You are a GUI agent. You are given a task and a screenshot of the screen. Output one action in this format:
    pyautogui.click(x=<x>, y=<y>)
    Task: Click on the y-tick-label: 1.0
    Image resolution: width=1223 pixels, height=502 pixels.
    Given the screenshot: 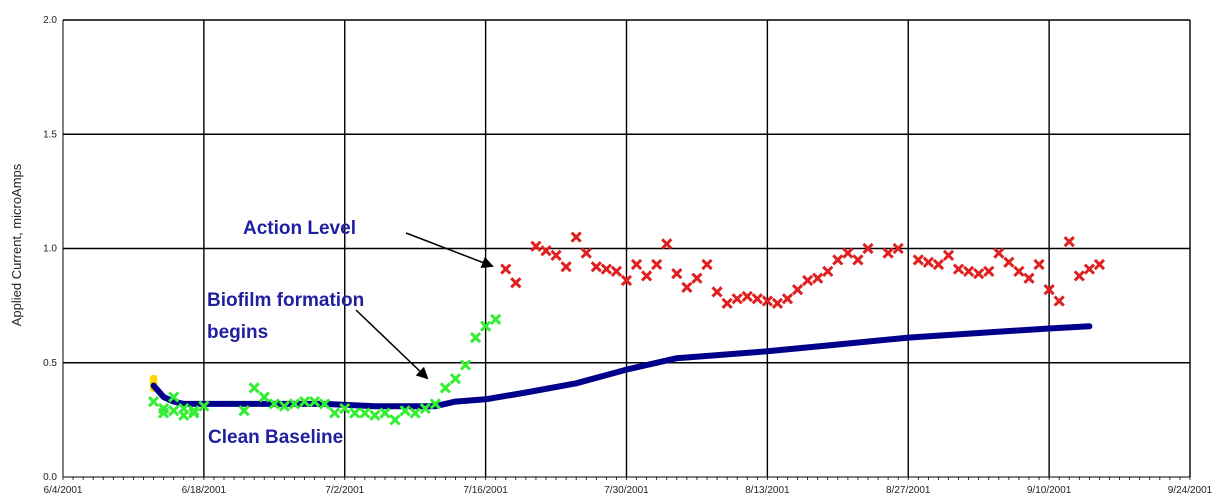 What is the action you would take?
    pyautogui.click(x=50, y=249)
    